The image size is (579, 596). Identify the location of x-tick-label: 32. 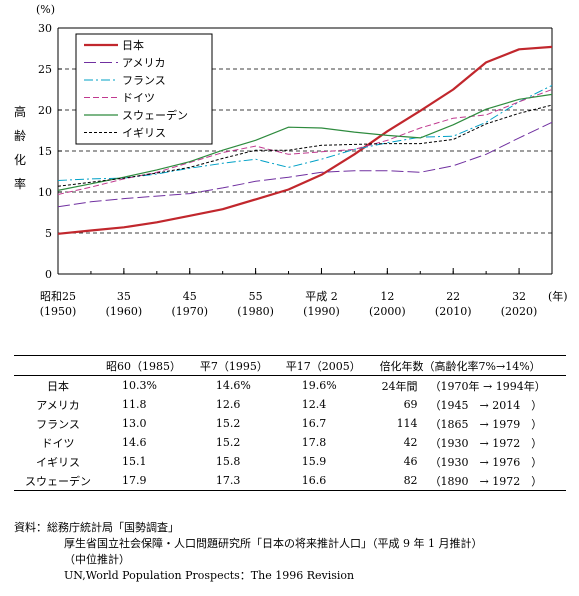
(519, 296).